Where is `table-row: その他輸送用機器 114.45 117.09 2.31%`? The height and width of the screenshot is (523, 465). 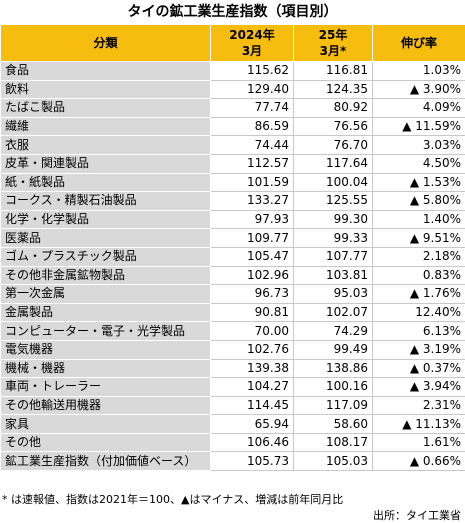
table-row: その他輸送用機器 114.45 117.09 2.31% is located at coordinates (232, 405).